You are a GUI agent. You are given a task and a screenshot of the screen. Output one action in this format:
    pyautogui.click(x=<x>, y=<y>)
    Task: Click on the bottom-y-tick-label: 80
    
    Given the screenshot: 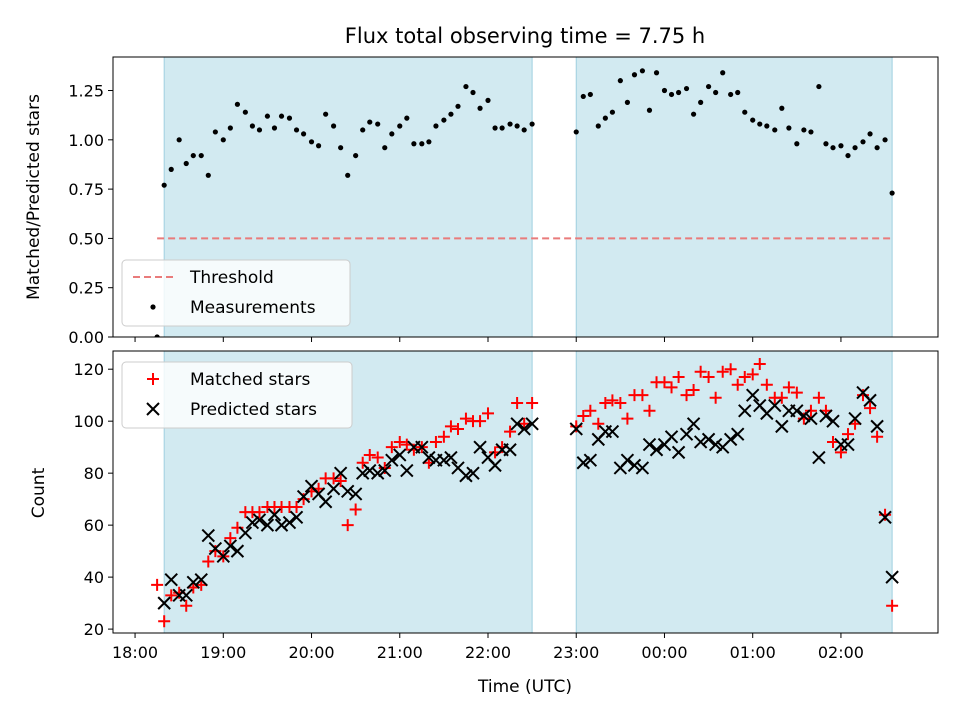 What is the action you would take?
    pyautogui.click(x=94, y=473)
    